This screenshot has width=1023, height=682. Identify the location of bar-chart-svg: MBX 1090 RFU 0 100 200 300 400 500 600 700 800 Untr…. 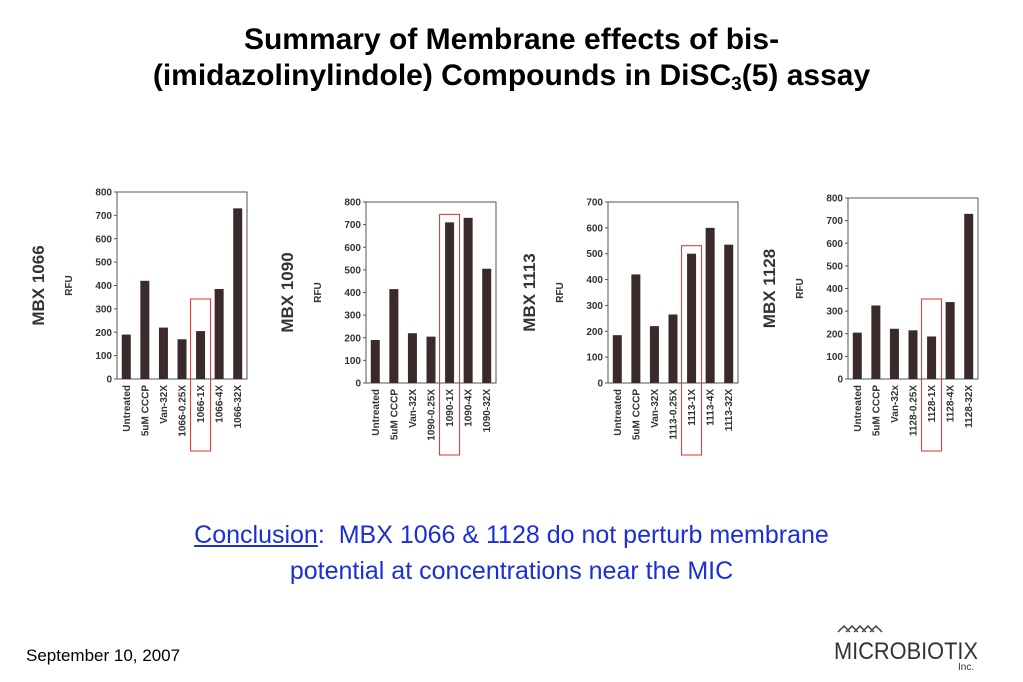
(387, 327).